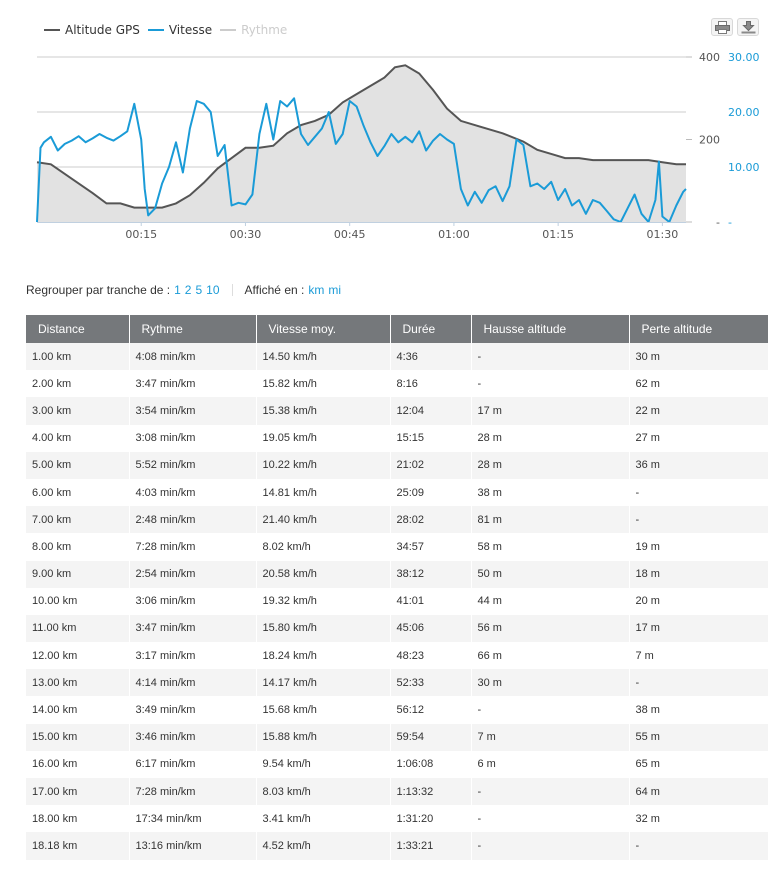  Describe the element at coordinates (199, 290) in the screenshot. I see `group-option-5: 5` at that location.